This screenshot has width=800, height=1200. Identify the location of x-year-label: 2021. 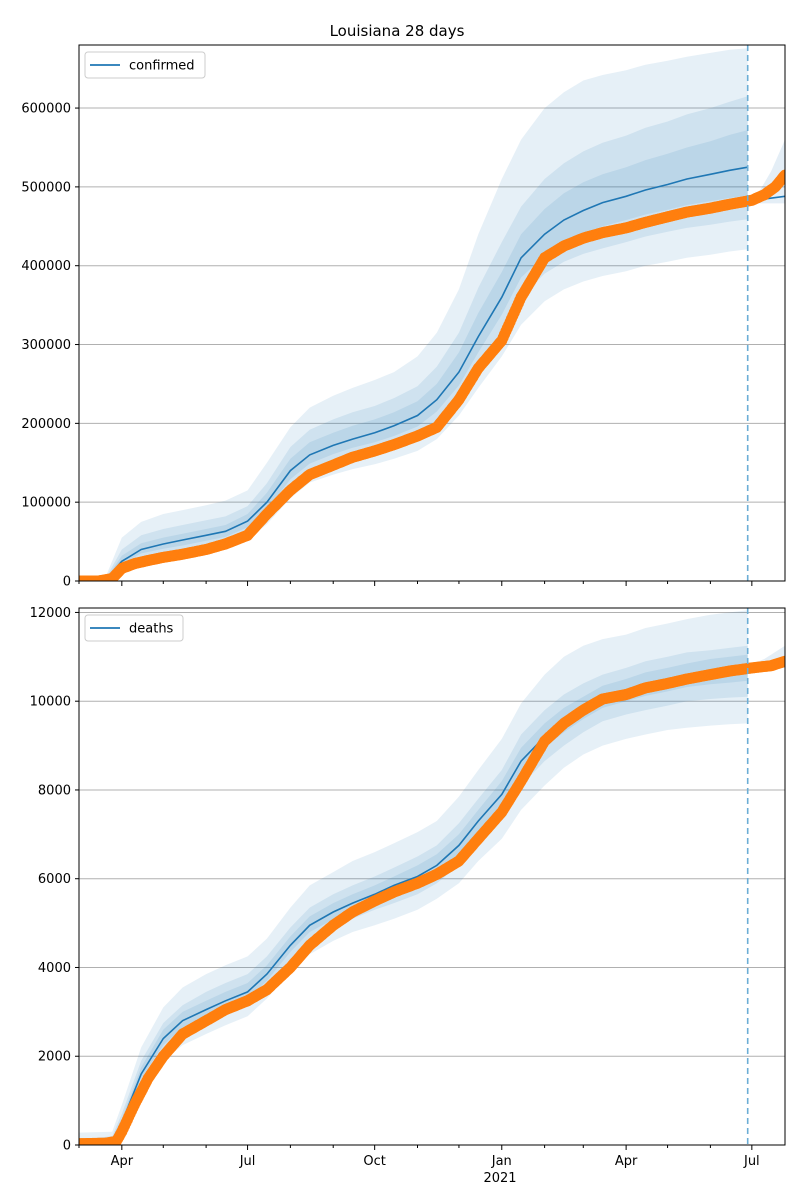
(499, 1178).